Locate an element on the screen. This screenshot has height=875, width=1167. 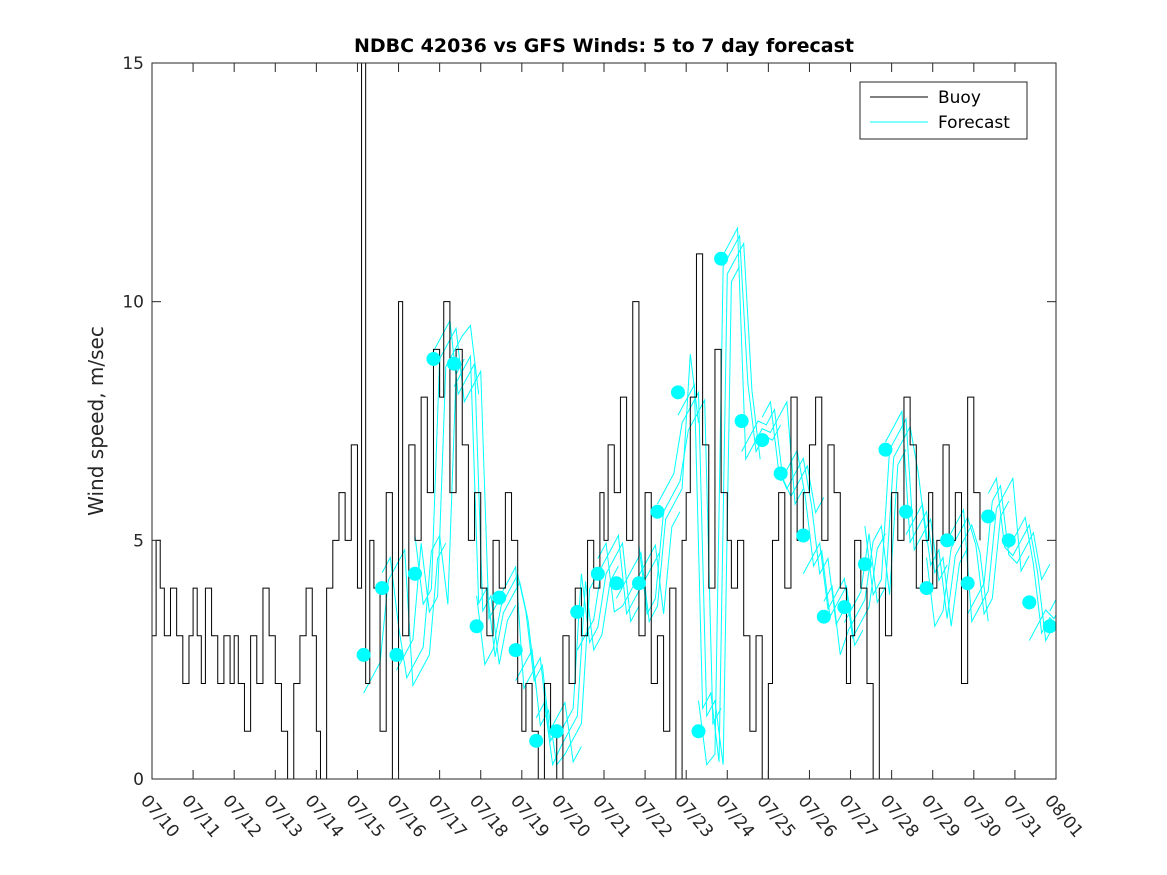
x-tick-label: 07/12 is located at coordinates (241, 816).